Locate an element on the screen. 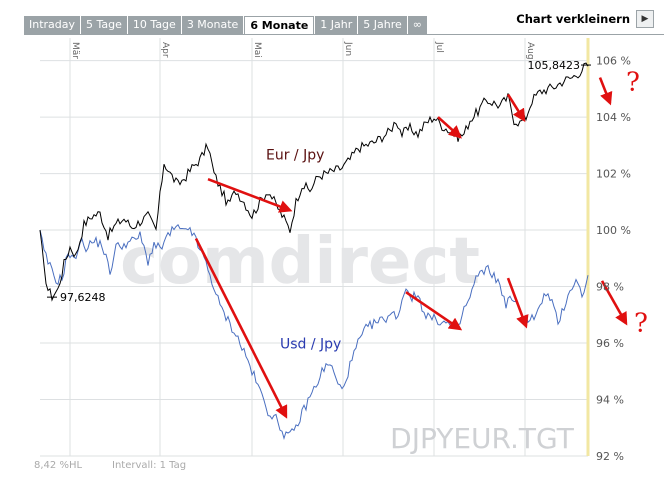  y-tick-label: 100 % is located at coordinates (613, 230).